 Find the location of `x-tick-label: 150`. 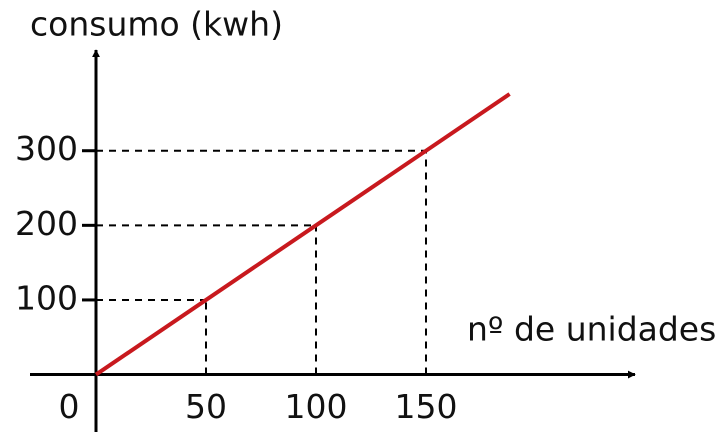

x-tick-label: 150 is located at coordinates (426, 406).